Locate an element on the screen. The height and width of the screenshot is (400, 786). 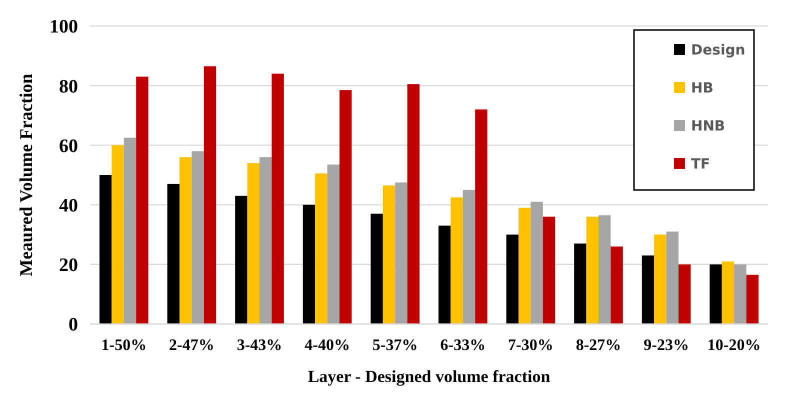
y-tick-label: 40 is located at coordinates (68, 205).